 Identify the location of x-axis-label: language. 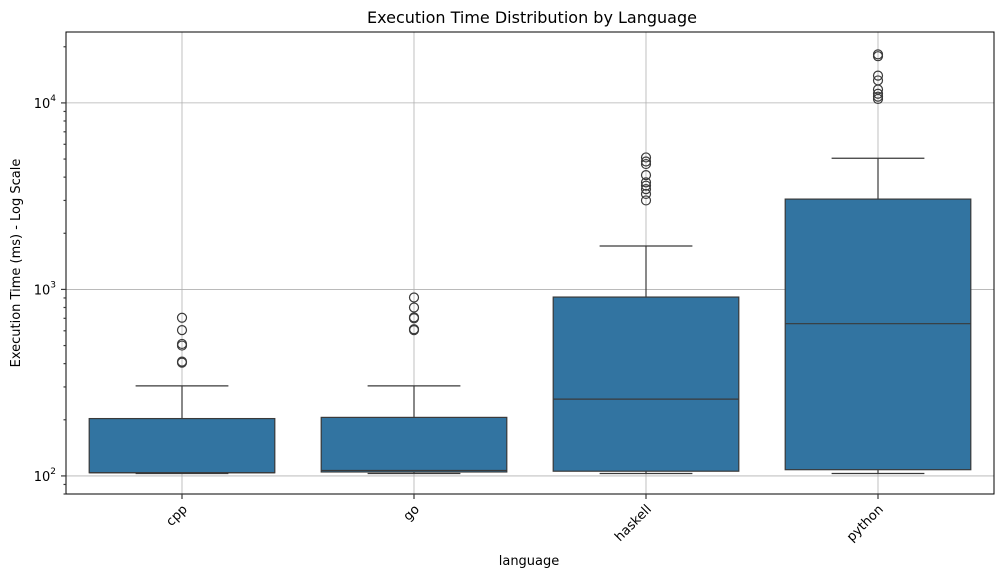
(529, 561).